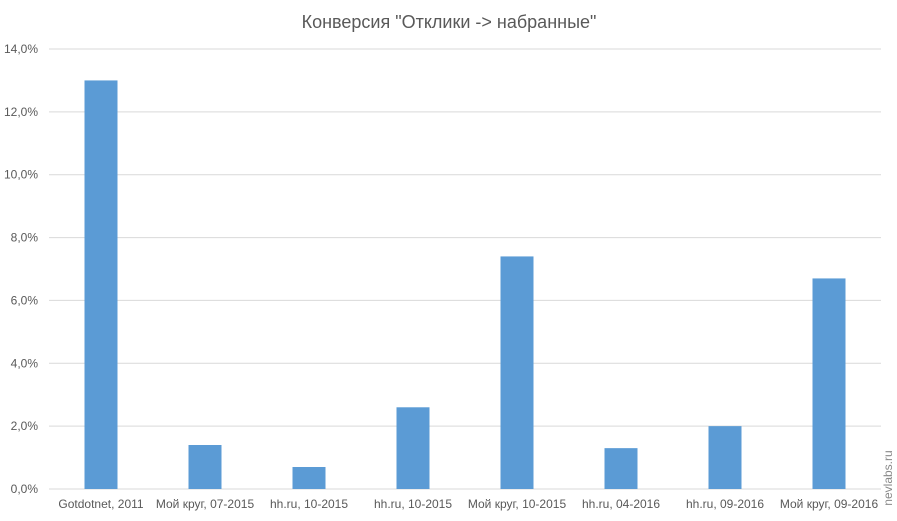 This screenshot has height=521, width=897. Describe the element at coordinates (25, 300) in the screenshot. I see `y-tick-label: 6,0%` at that location.